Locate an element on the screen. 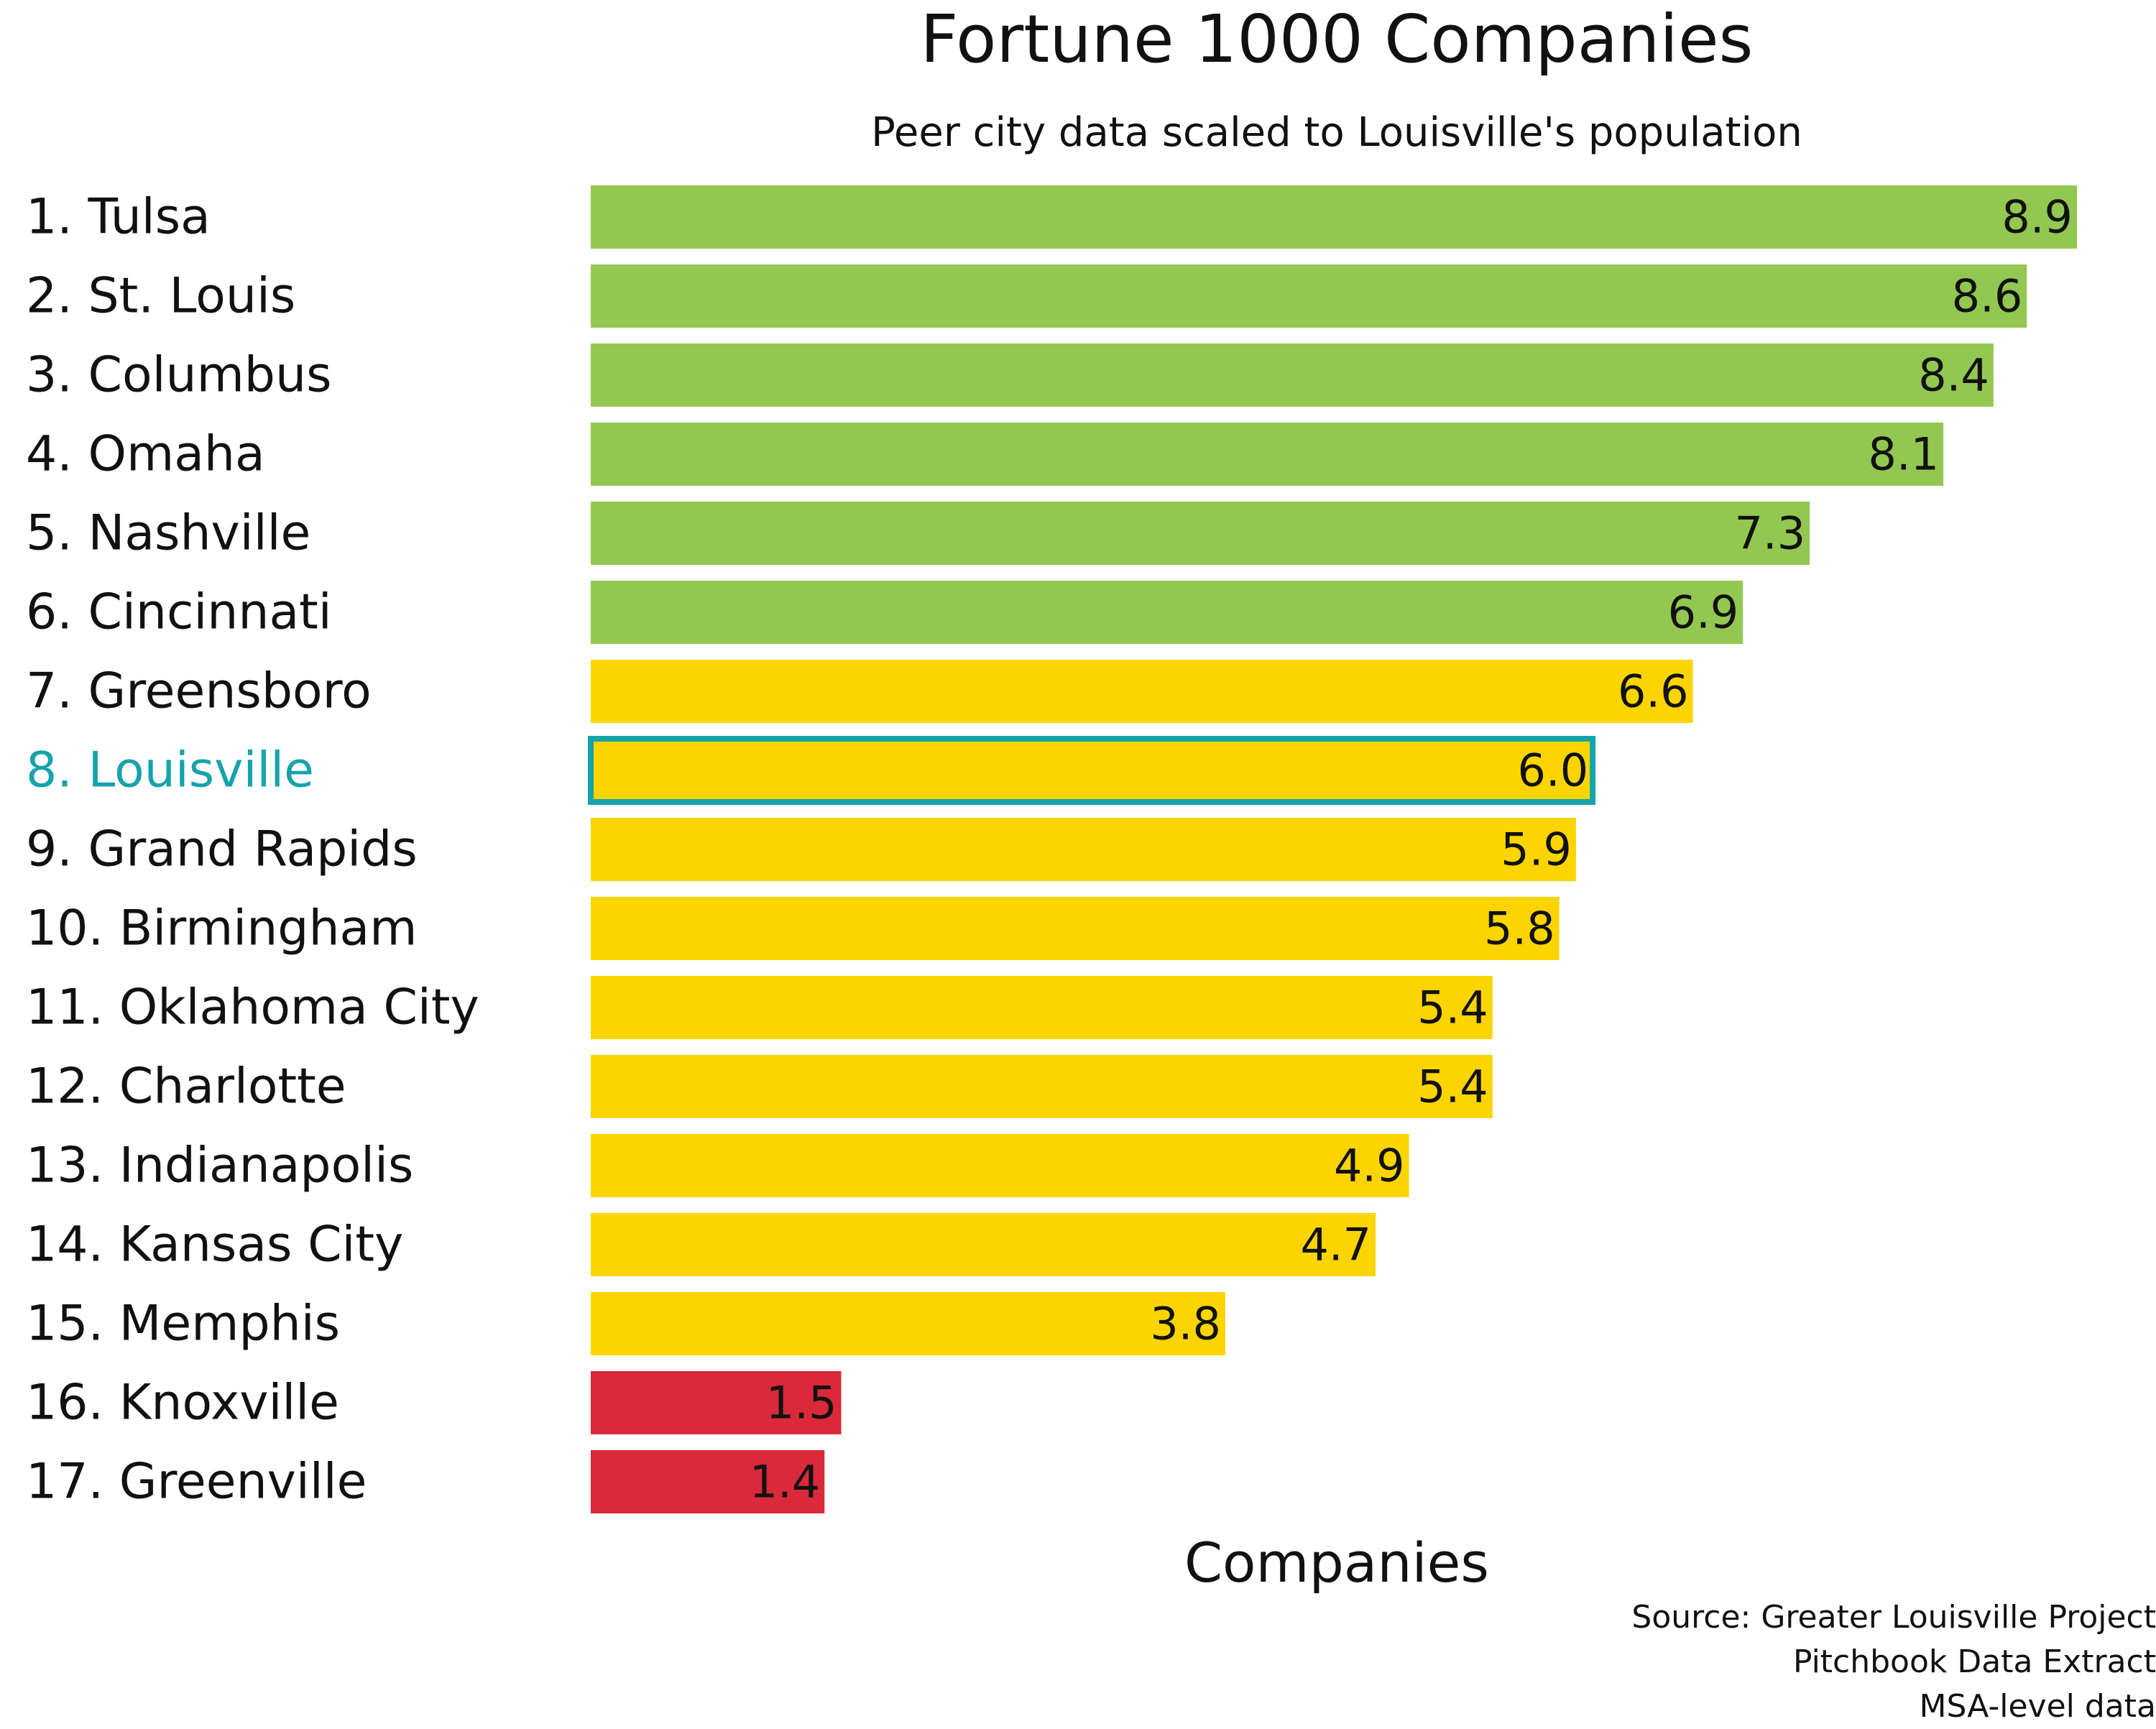  data-label: 1.4 is located at coordinates (785, 1482).